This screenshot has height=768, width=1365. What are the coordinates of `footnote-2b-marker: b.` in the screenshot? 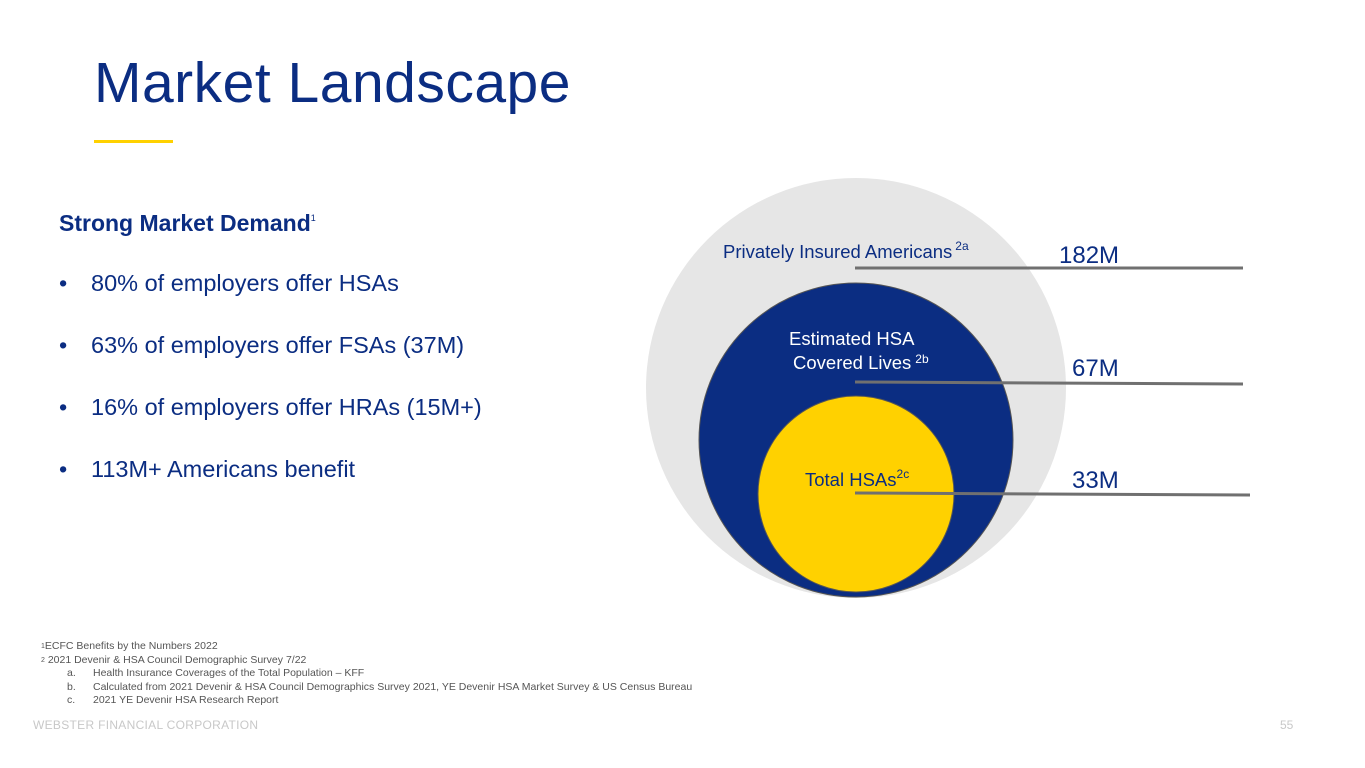 It's located at (71, 686).